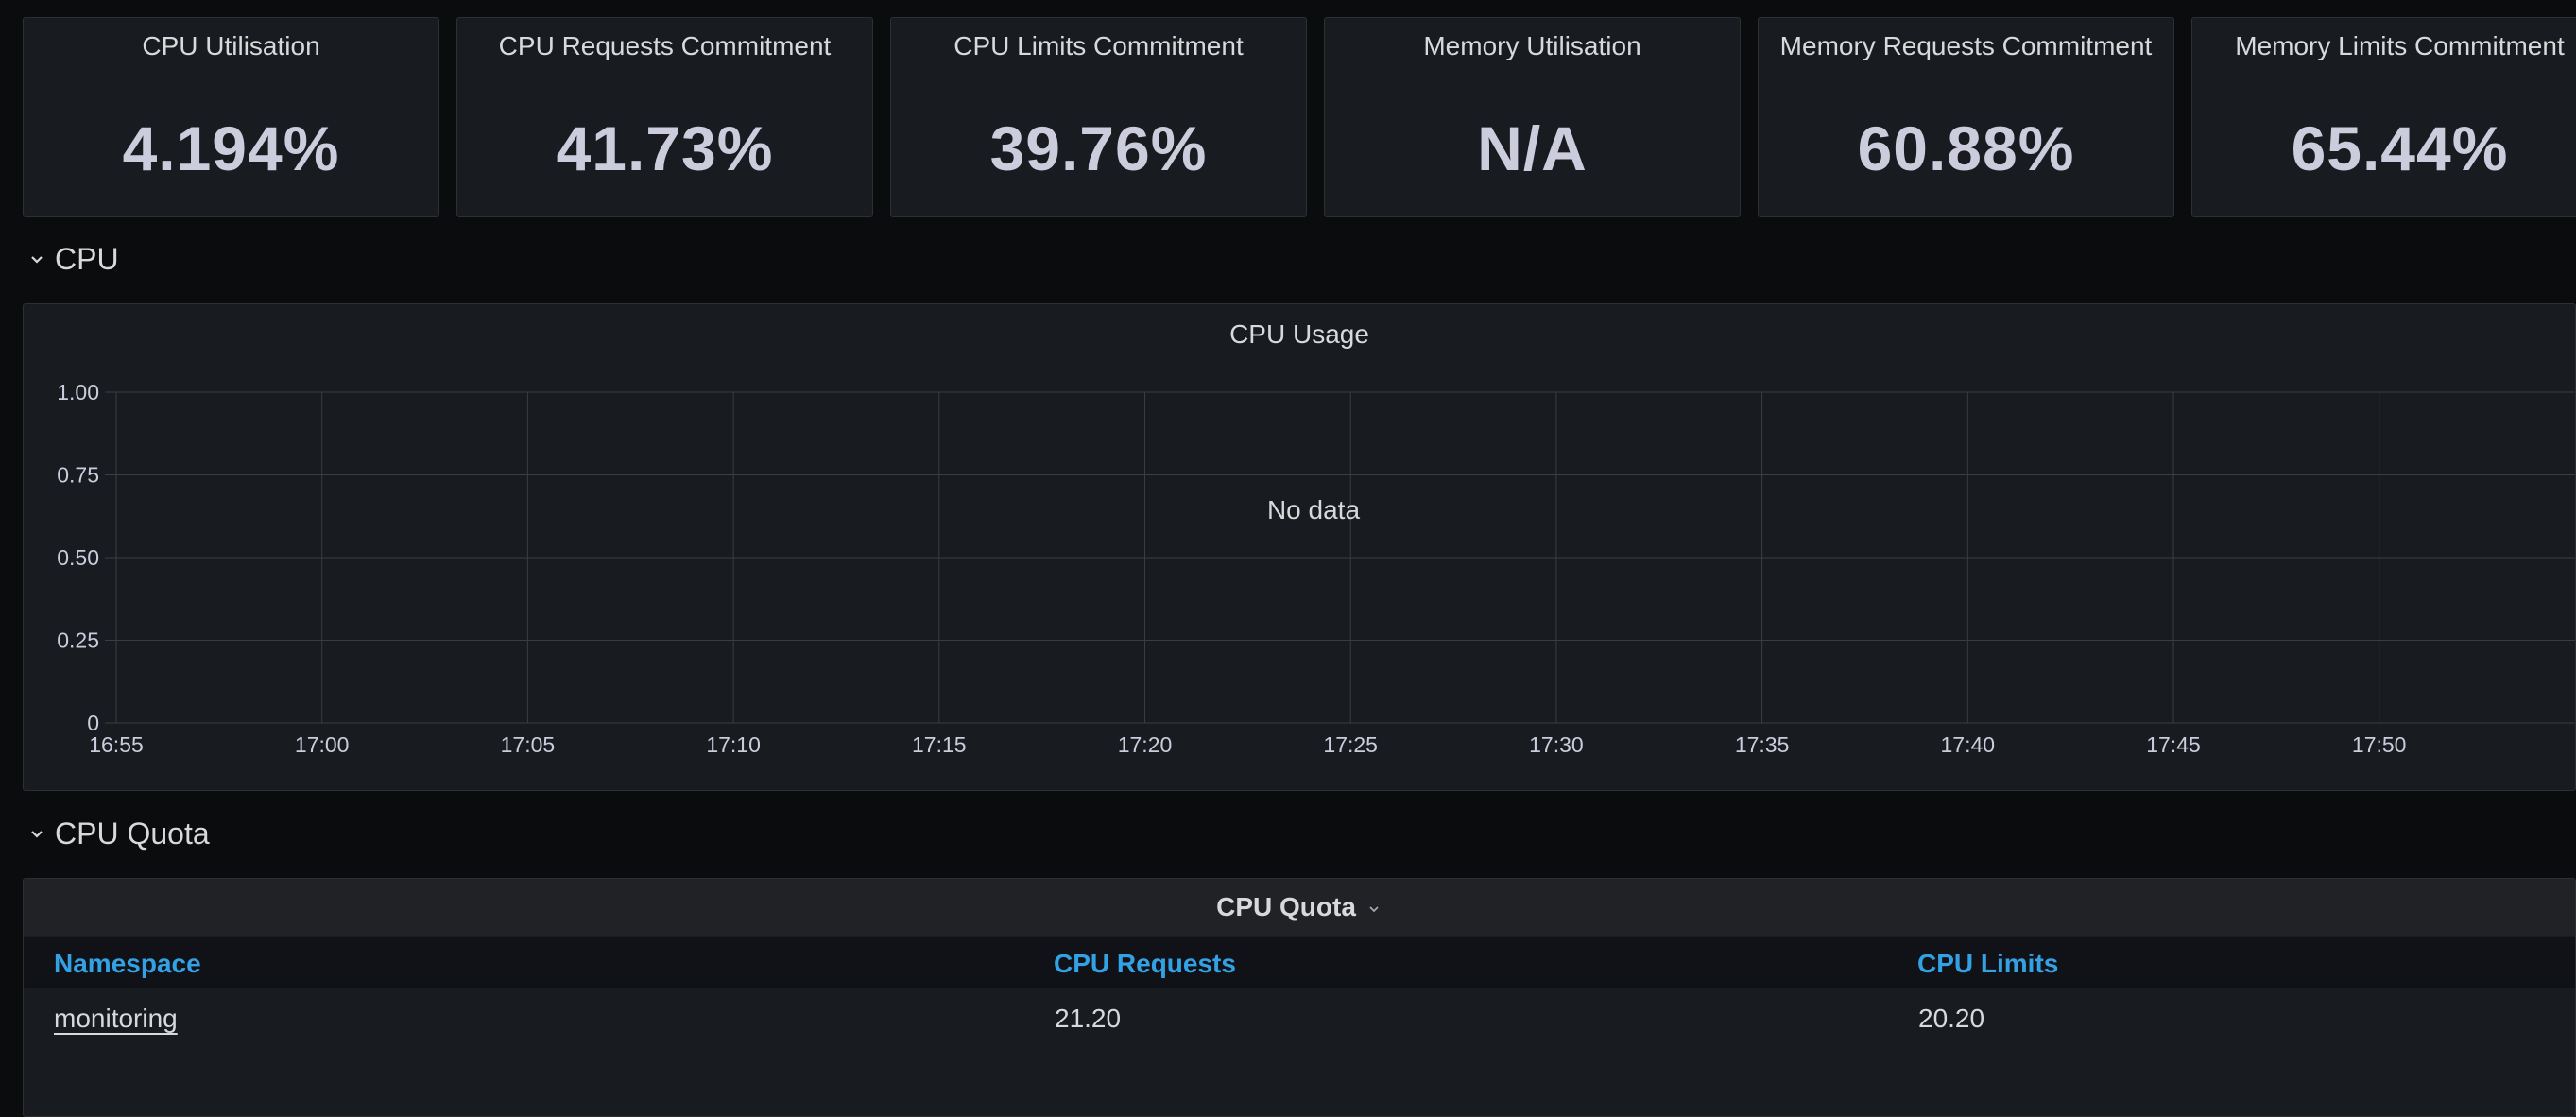  I want to click on panel-title: CPU Usage, so click(1299, 334).